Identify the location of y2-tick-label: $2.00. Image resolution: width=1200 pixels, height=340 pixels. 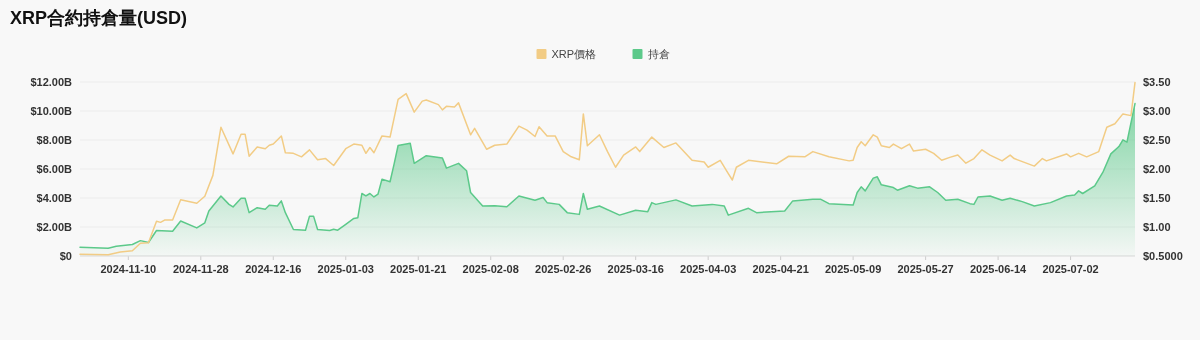
(1157, 169).